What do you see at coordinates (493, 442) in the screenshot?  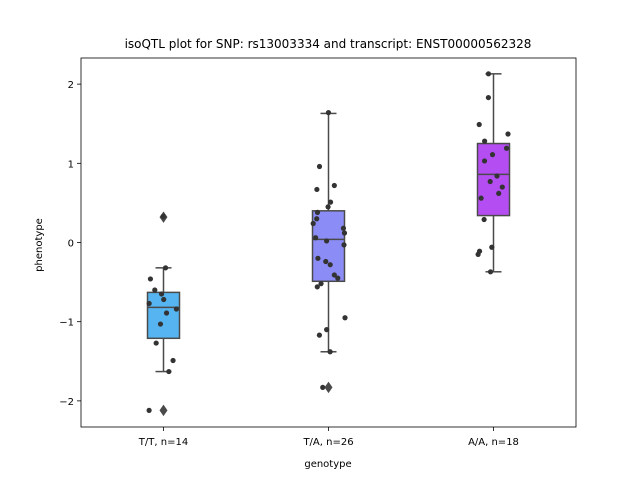 I see `x-tick-label: A/A, n=18` at bounding box center [493, 442].